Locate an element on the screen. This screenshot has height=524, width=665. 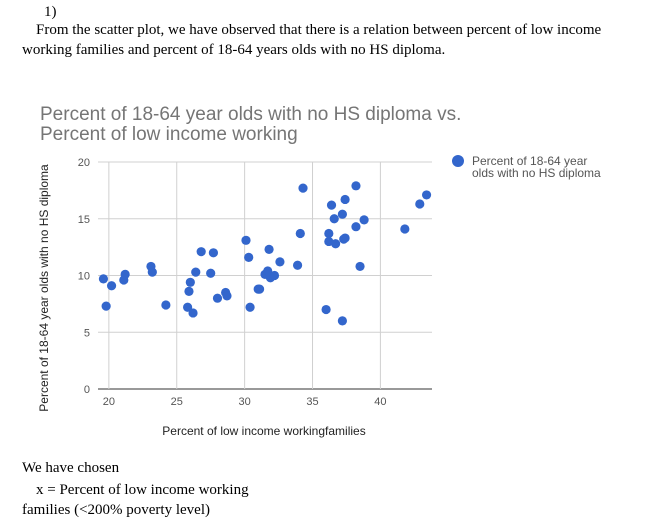
chart-title-line-2: Percent of low income working is located at coordinates (169, 134).